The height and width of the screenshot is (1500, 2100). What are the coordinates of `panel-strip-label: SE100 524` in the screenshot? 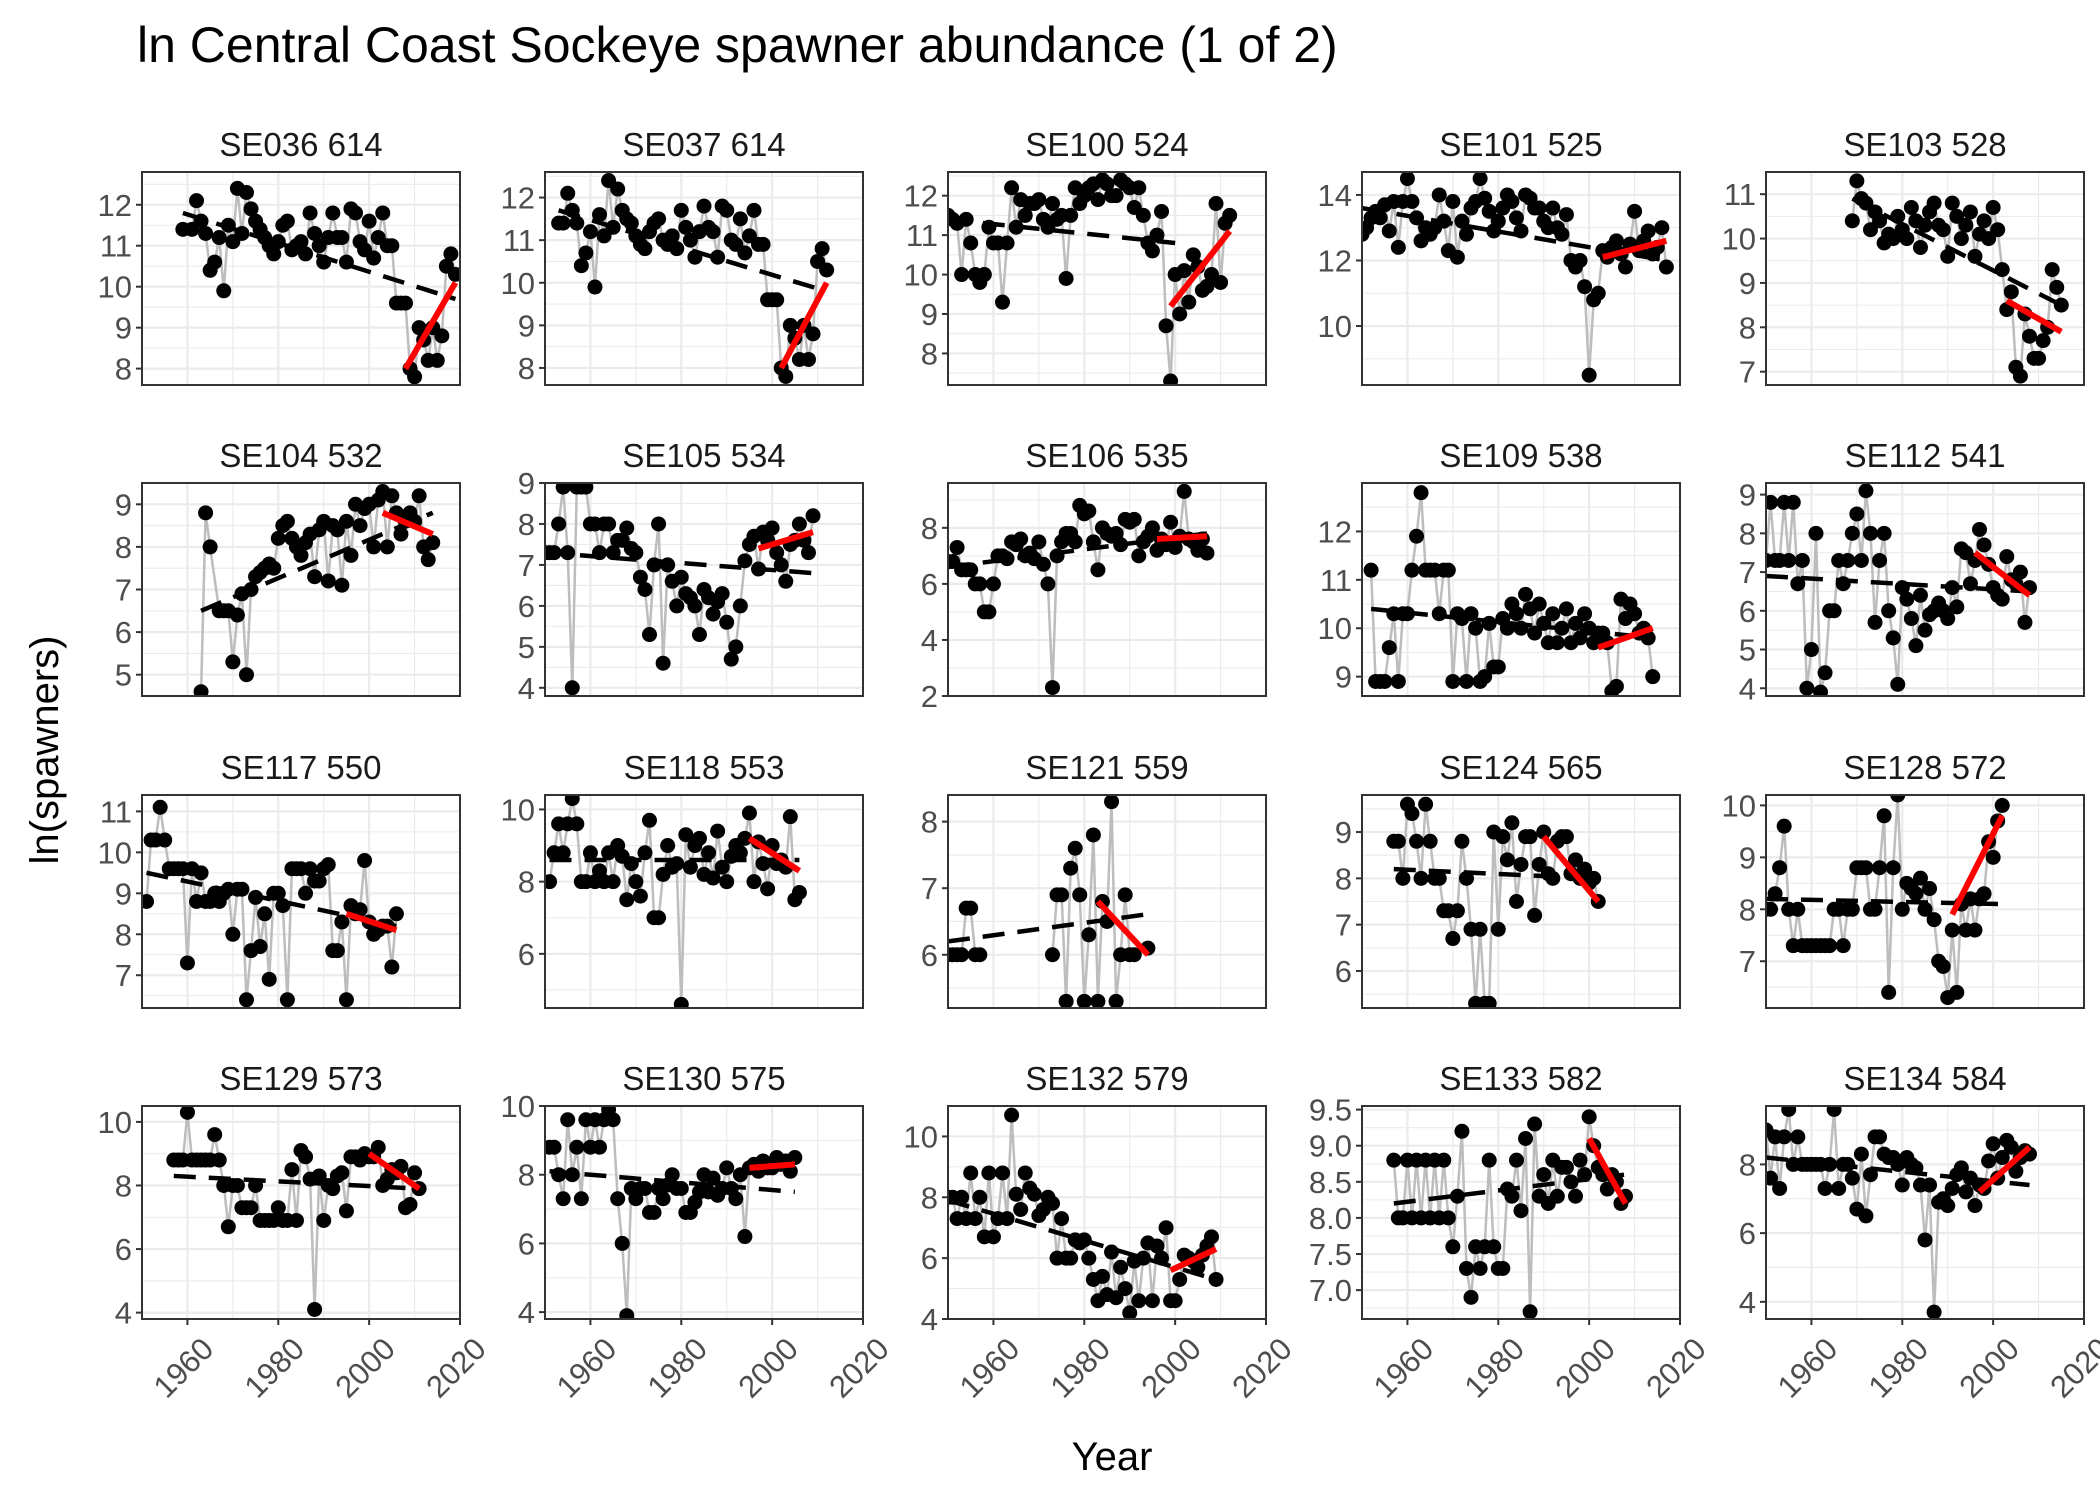 It's located at (1106, 144).